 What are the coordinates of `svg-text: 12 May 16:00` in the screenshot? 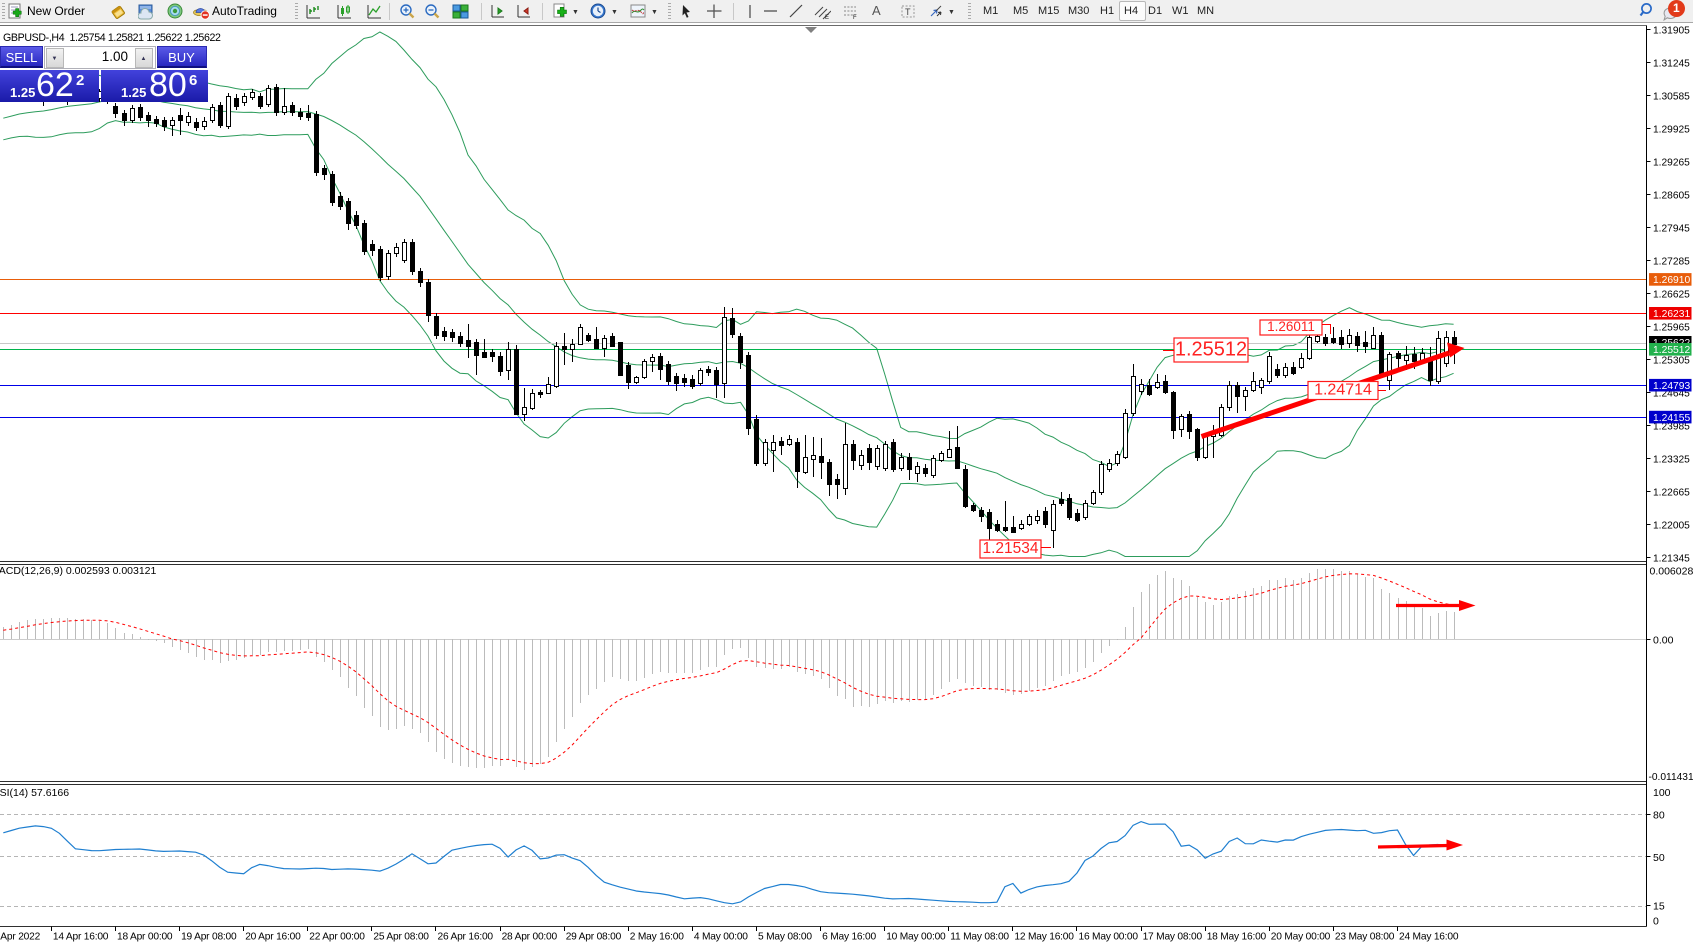 It's located at (1044, 937).